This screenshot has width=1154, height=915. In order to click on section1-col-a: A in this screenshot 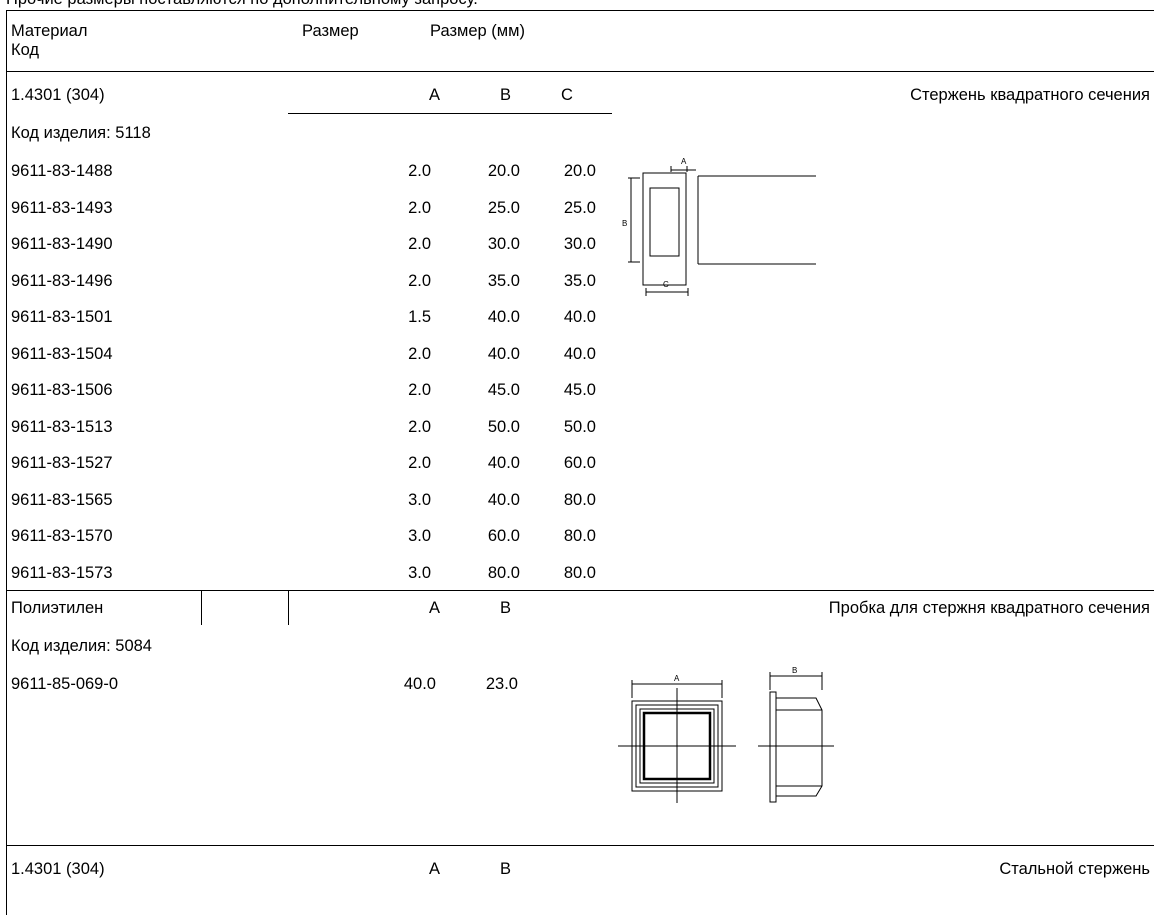, I will do `click(435, 95)`.